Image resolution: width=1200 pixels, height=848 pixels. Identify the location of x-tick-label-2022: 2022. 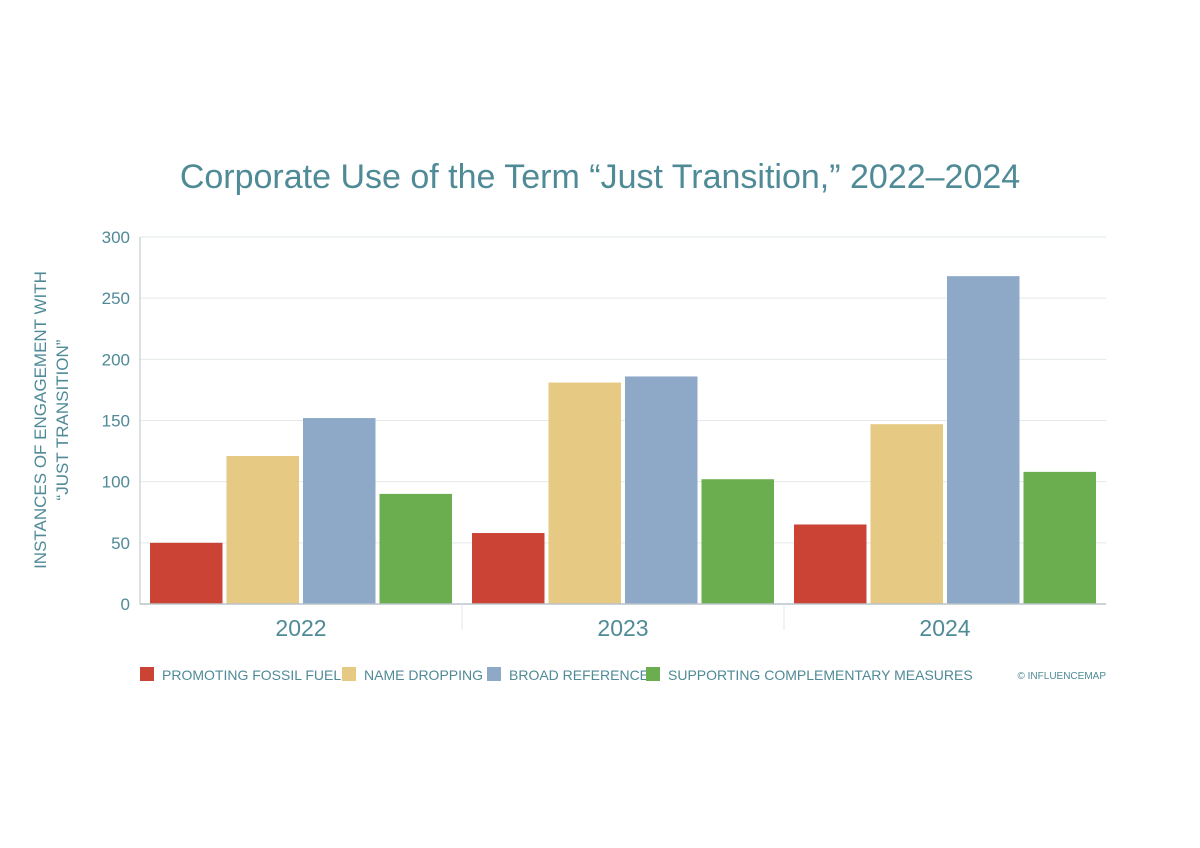
(300, 628).